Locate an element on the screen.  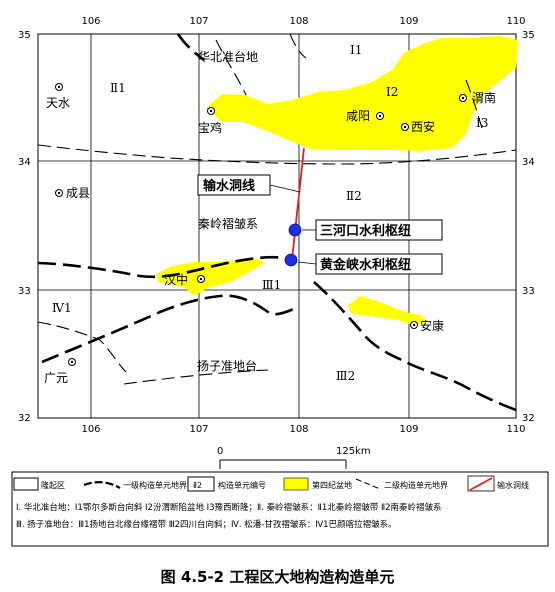
lat-tick-left: 34 is located at coordinates (24, 162).